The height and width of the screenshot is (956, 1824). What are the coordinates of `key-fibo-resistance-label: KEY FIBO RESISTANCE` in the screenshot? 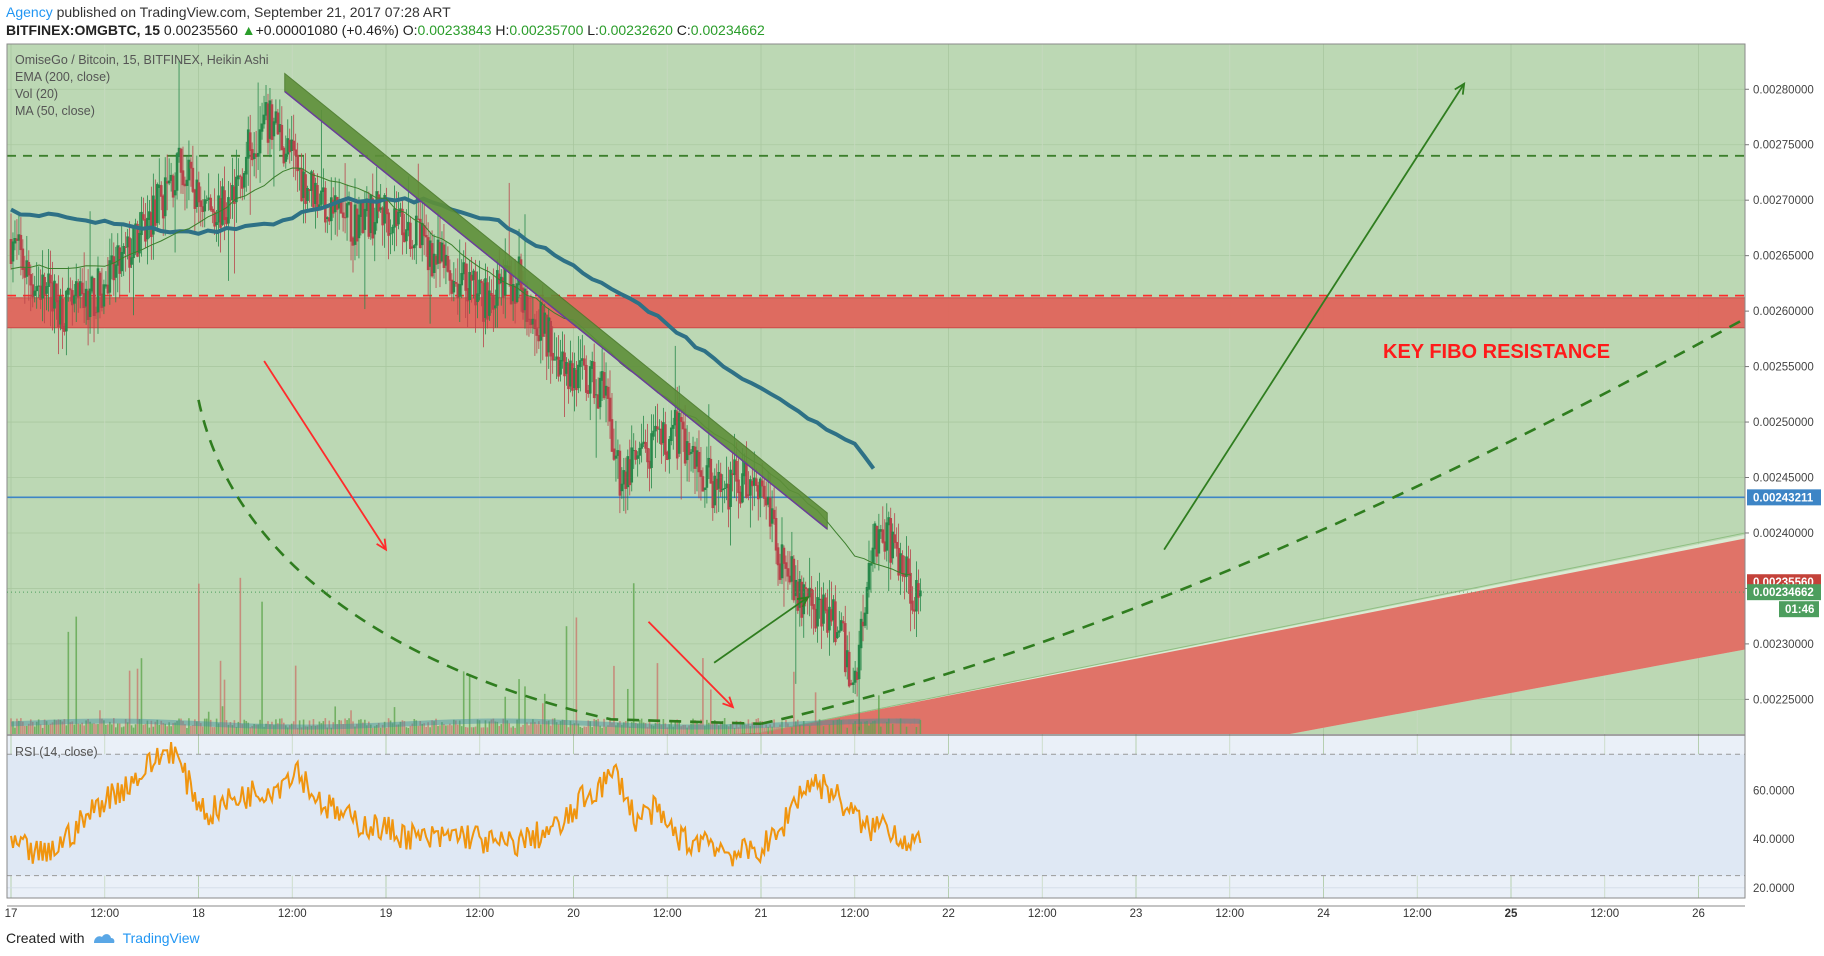 It's located at (1496, 352).